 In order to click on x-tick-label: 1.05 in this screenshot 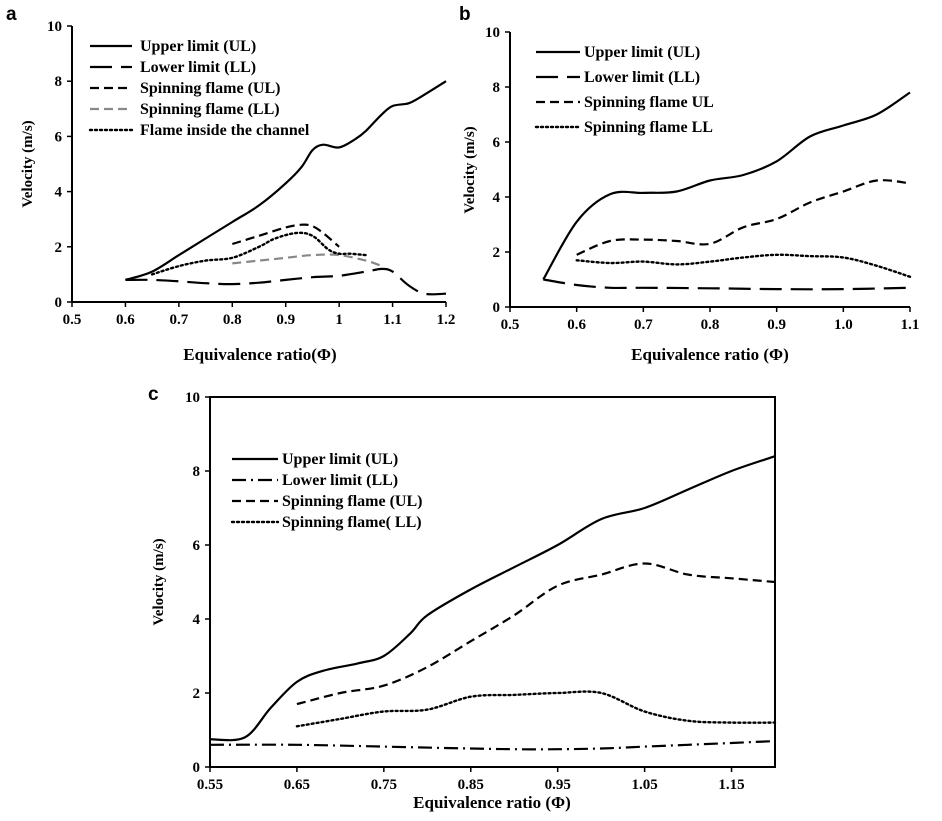, I will do `click(644, 785)`.